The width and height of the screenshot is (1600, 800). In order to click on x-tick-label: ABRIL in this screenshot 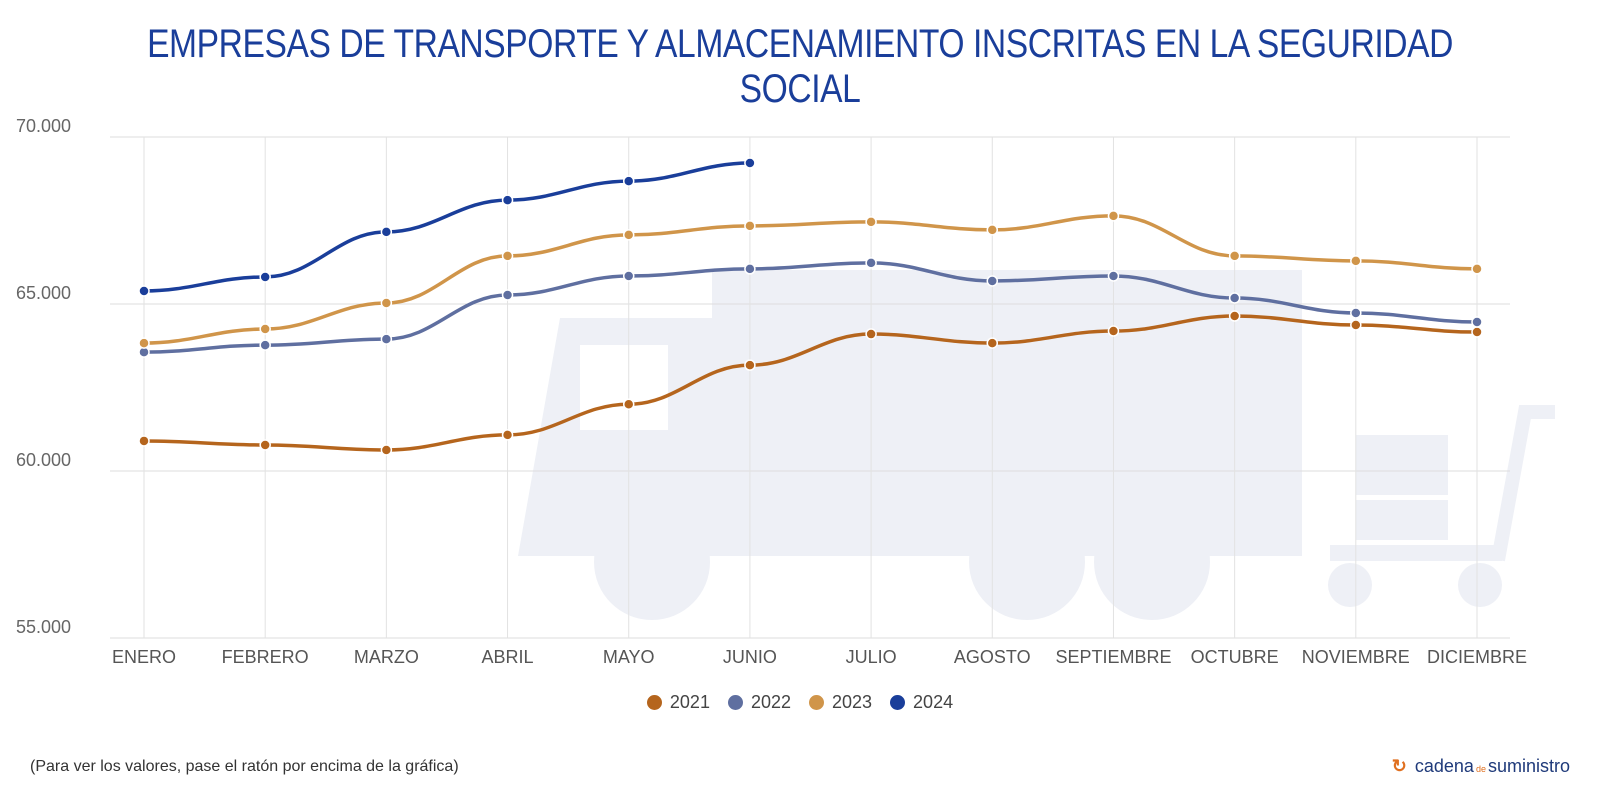, I will do `click(508, 657)`.